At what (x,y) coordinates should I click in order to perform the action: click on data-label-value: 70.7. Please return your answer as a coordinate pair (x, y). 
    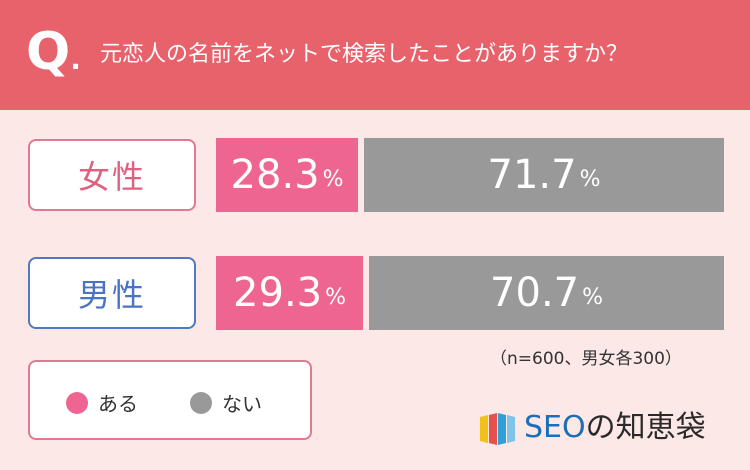
    Looking at the image, I should click on (535, 293).